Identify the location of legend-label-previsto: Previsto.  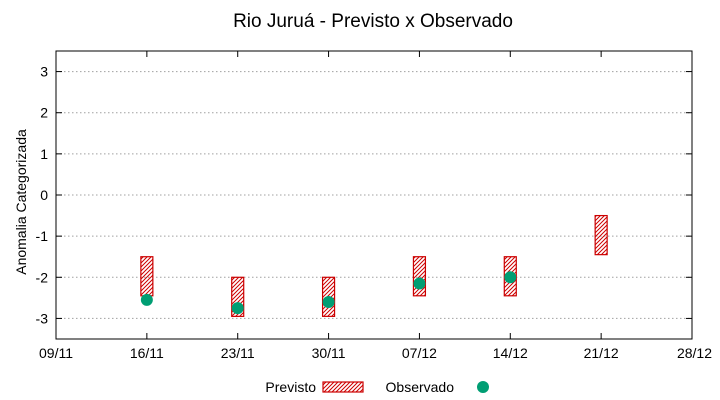
(290, 387).